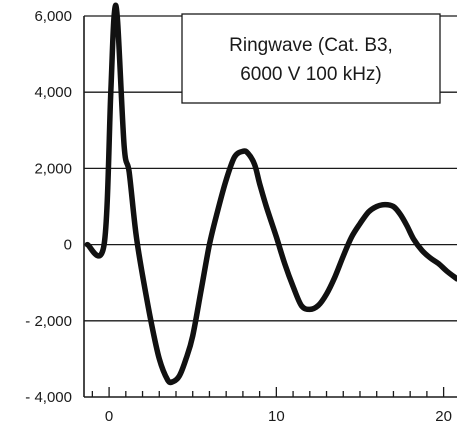 The width and height of the screenshot is (457, 426). What do you see at coordinates (311, 74) in the screenshot?
I see `title-line-2: 6000 V 100 kHz)` at bounding box center [311, 74].